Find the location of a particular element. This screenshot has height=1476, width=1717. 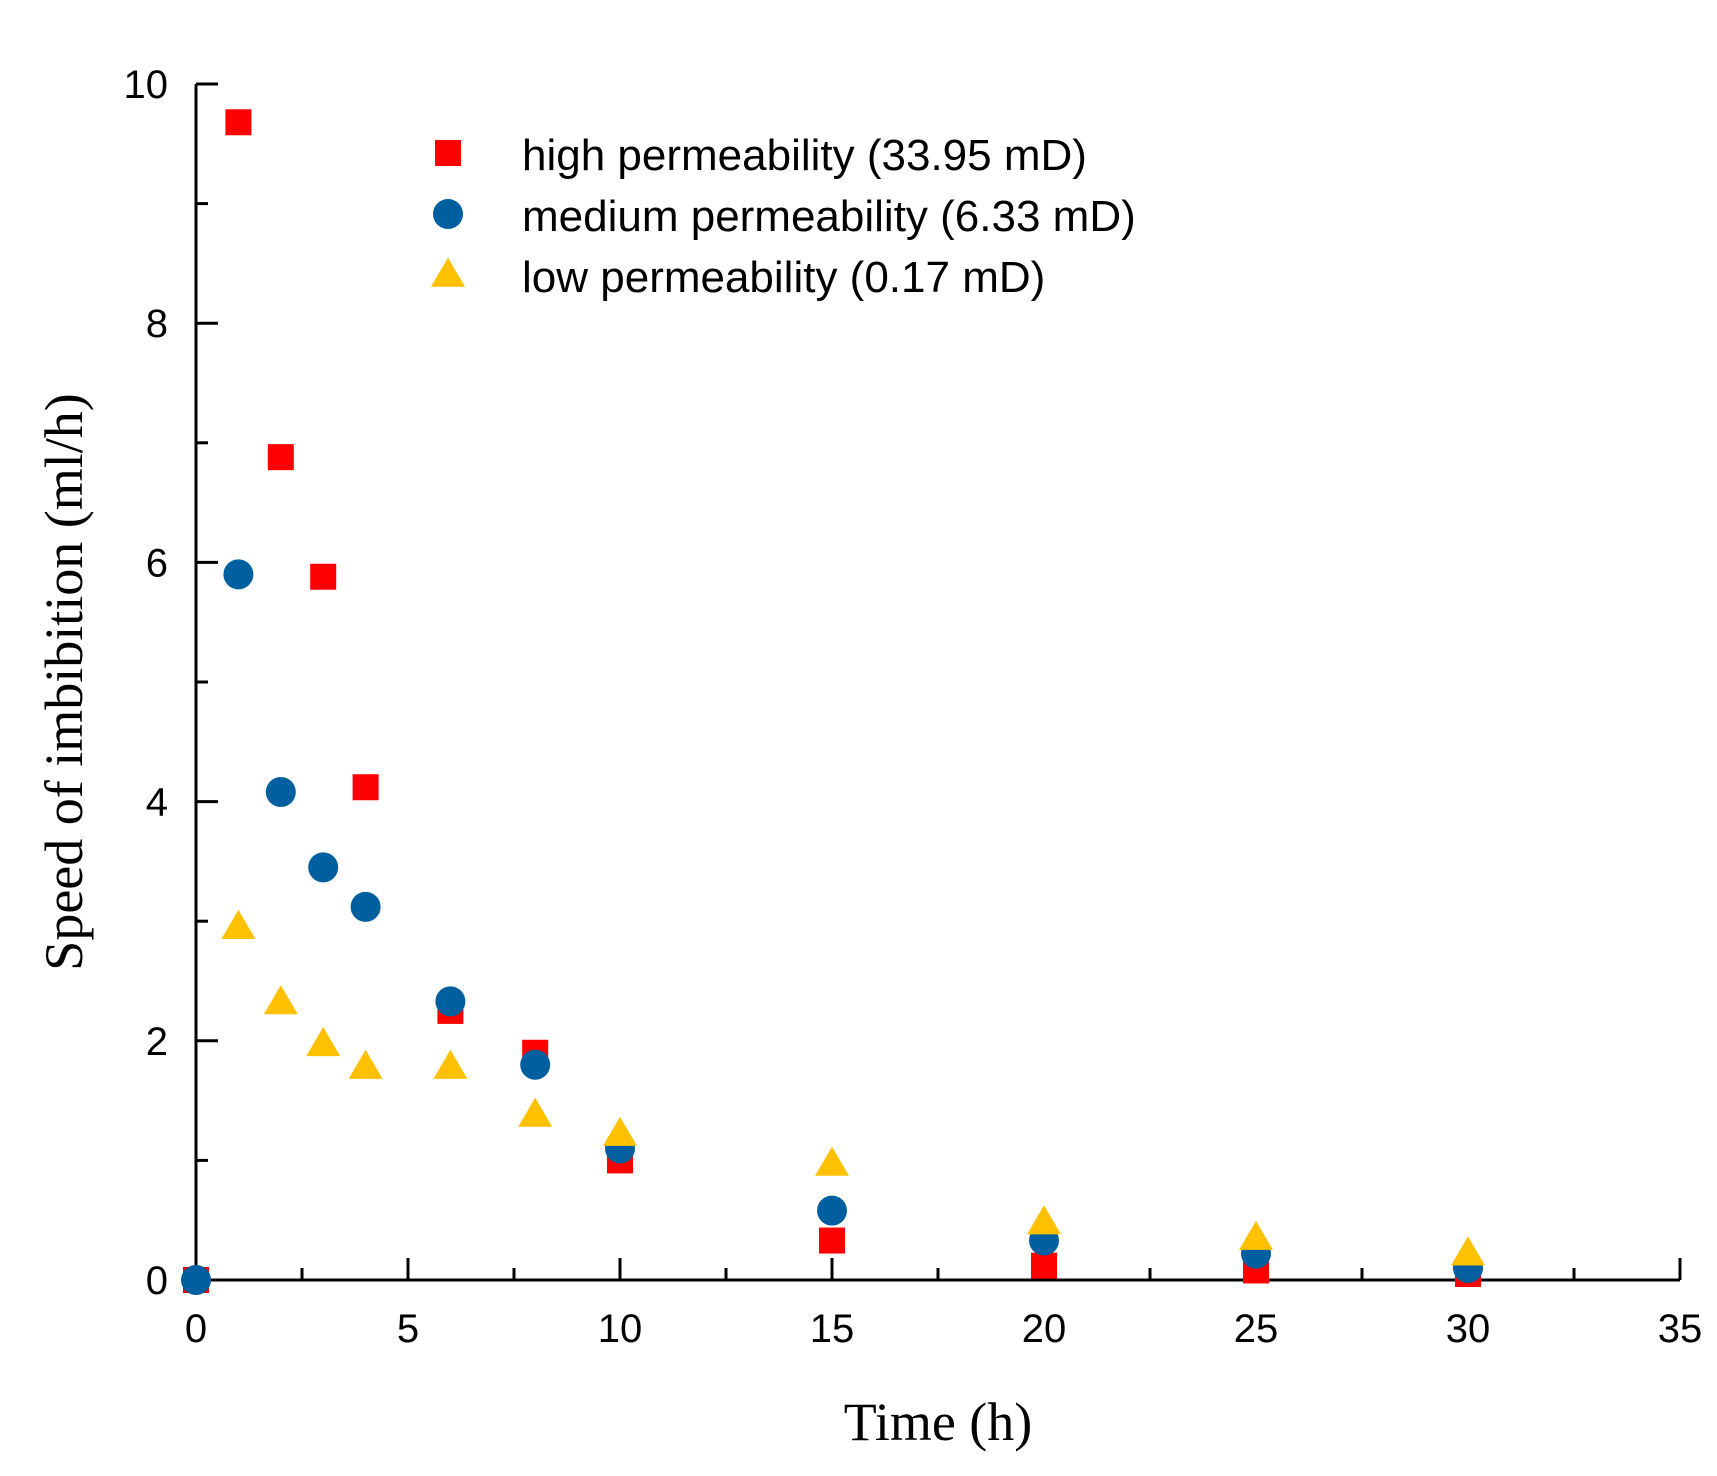

x-tick-label: 5 is located at coordinates (408, 1329).